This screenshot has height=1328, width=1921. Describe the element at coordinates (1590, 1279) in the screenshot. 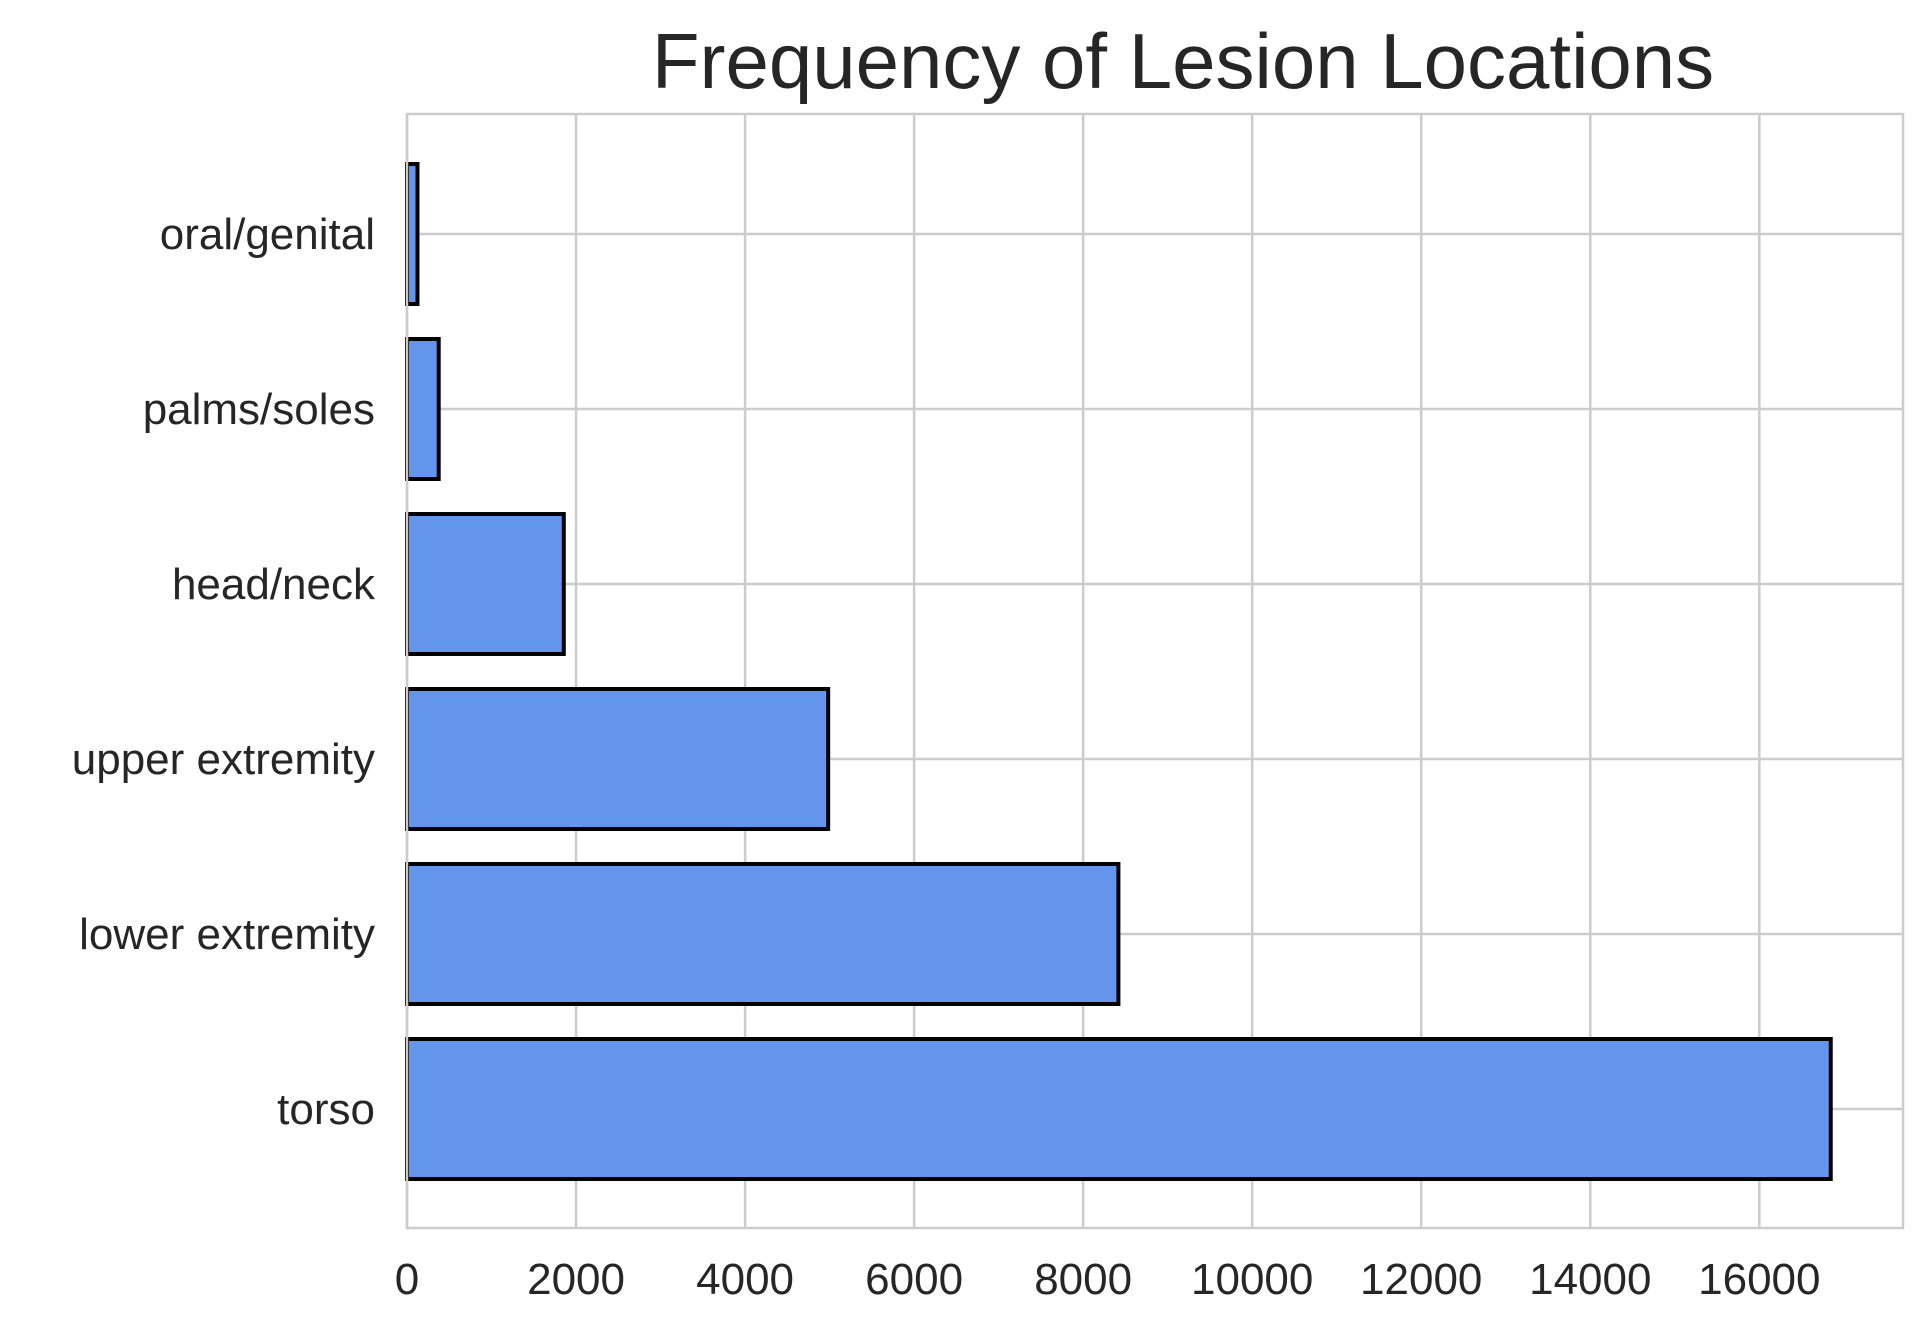

I see `x-tick-label: 14000` at that location.